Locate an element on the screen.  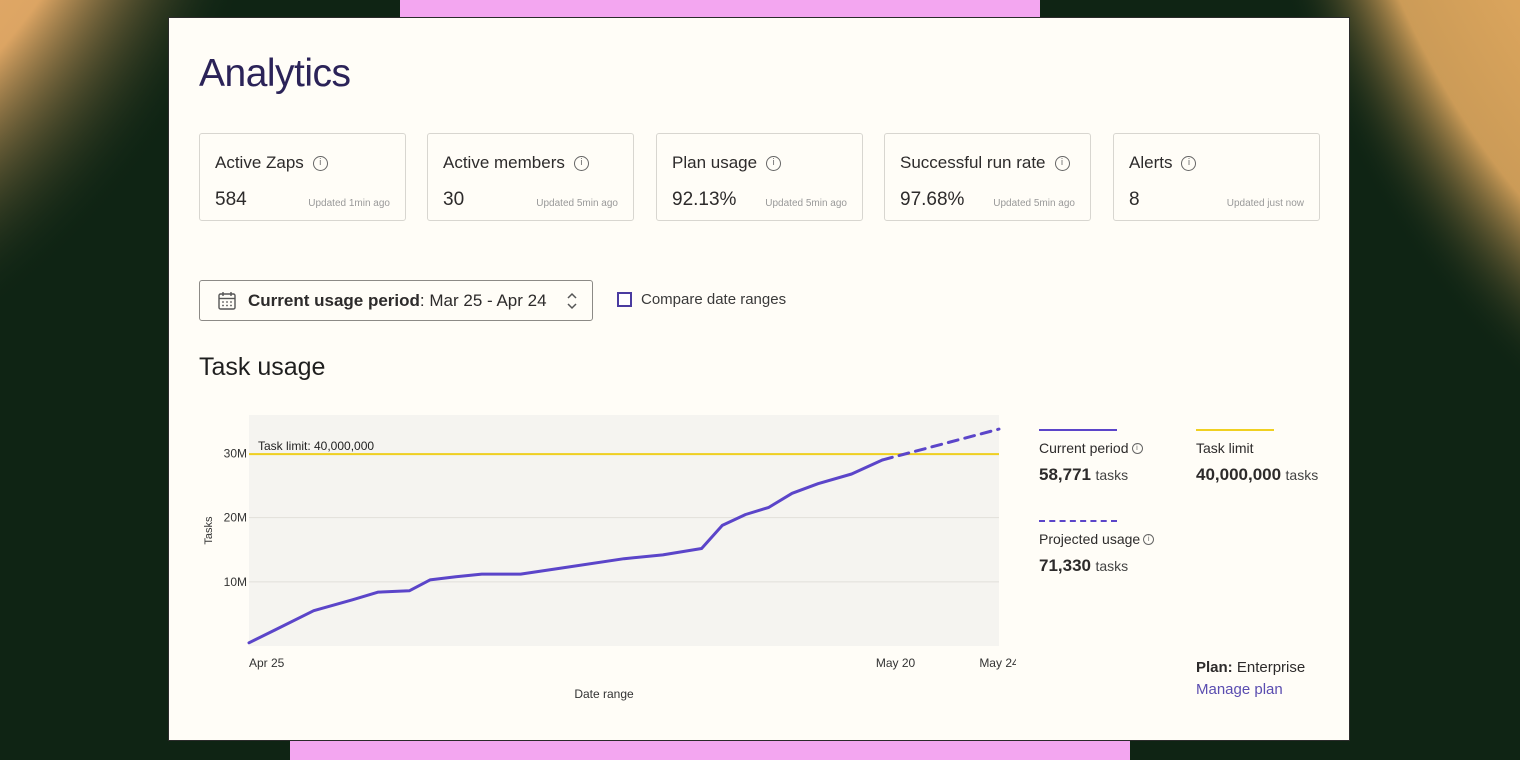
usage-period-text: Current usage period: Mar 25 - Apr 24 is located at coordinates (397, 301).